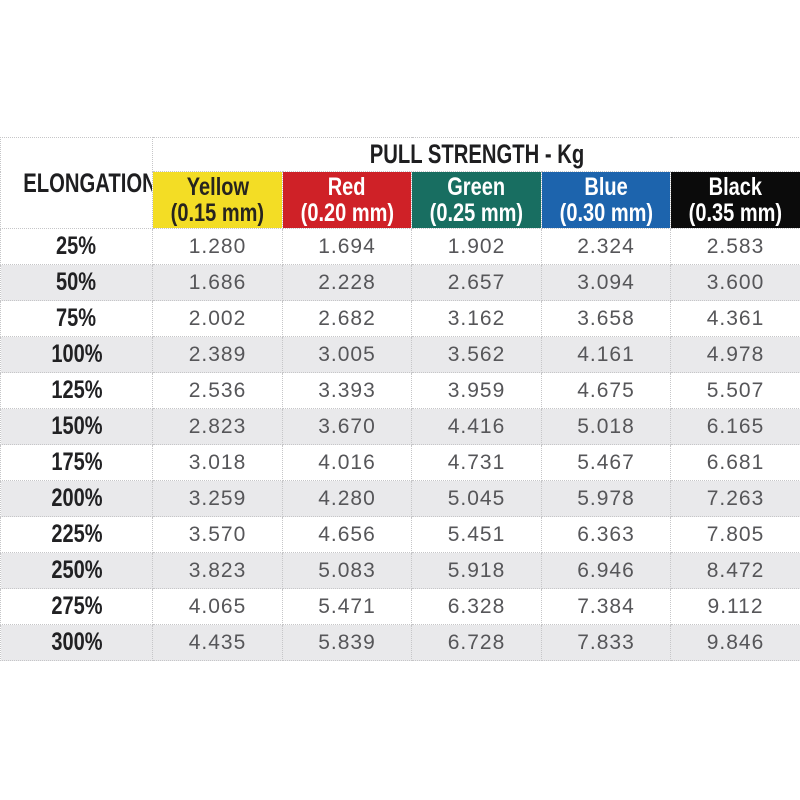  Describe the element at coordinates (347, 426) in the screenshot. I see `value-cell: 3.670` at that location.